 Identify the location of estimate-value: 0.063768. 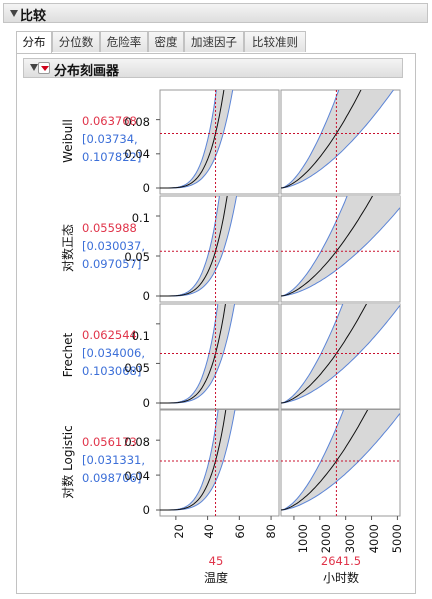
(109, 121).